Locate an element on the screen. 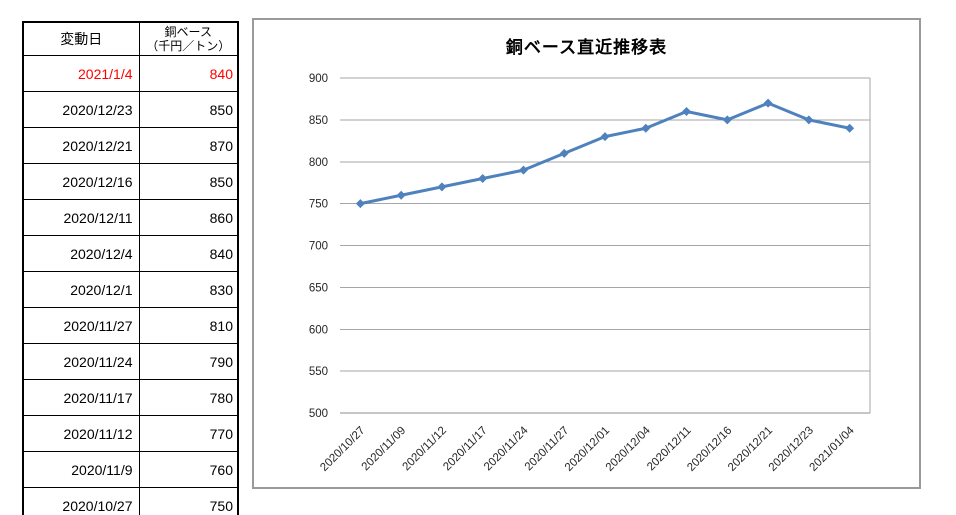 This screenshot has height=515, width=956. date-cell: 2020/12/23 is located at coordinates (81, 109).